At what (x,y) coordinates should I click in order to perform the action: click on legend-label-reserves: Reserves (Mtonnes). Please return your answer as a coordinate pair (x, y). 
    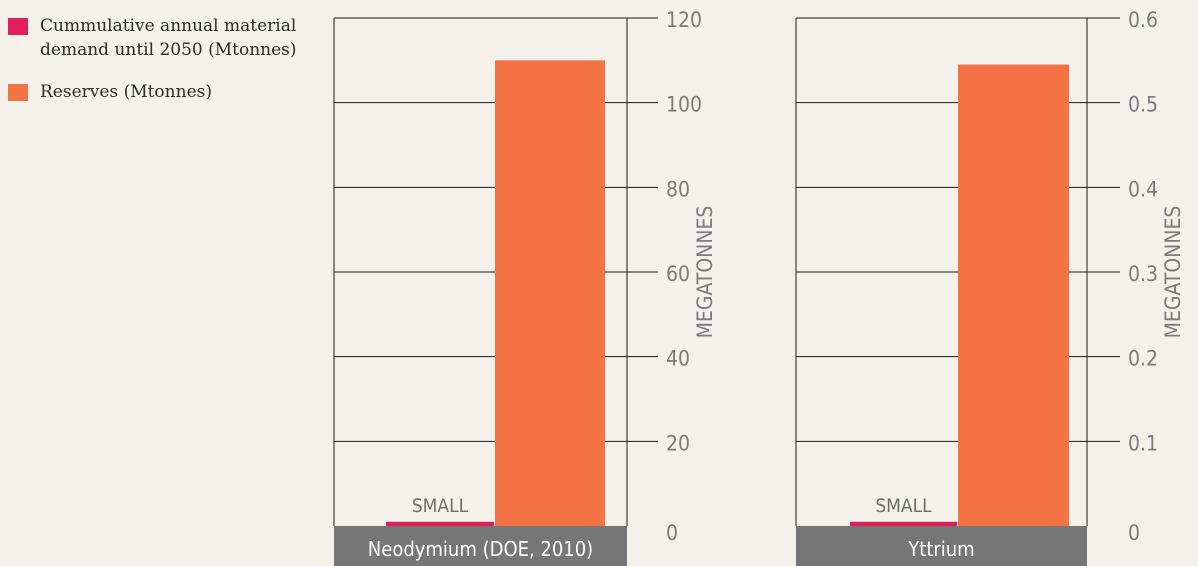
    Looking at the image, I should click on (126, 92).